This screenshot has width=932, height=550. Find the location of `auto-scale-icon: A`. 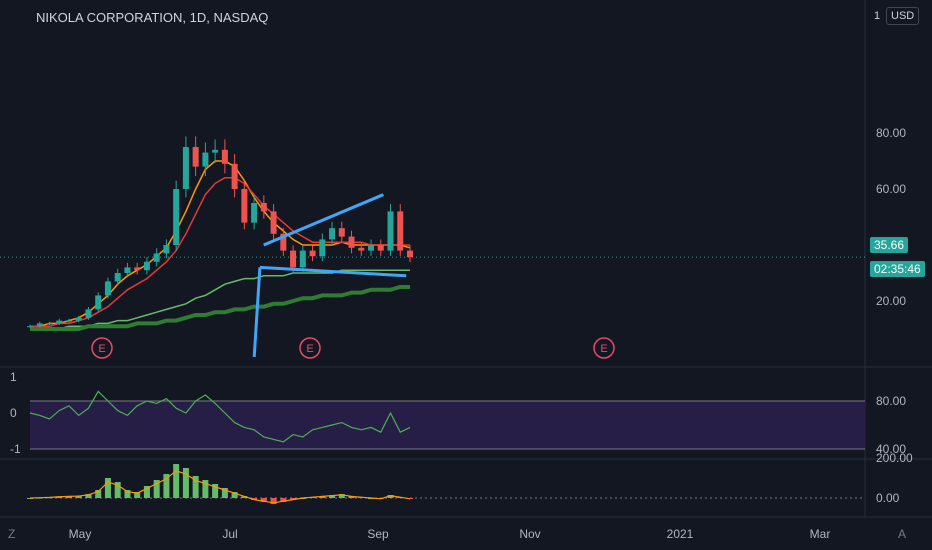

auto-scale-icon: A is located at coordinates (902, 534).